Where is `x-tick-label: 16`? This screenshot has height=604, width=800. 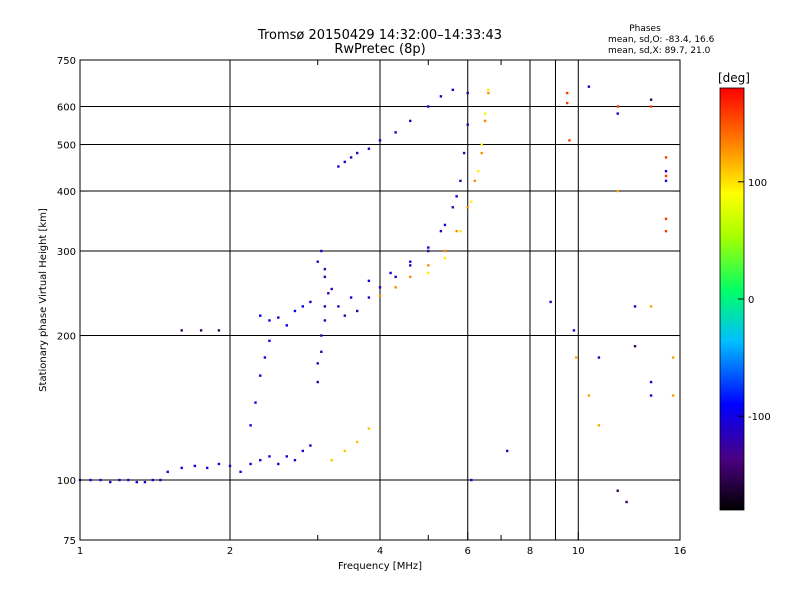 x-tick-label: 16 is located at coordinates (680, 551).